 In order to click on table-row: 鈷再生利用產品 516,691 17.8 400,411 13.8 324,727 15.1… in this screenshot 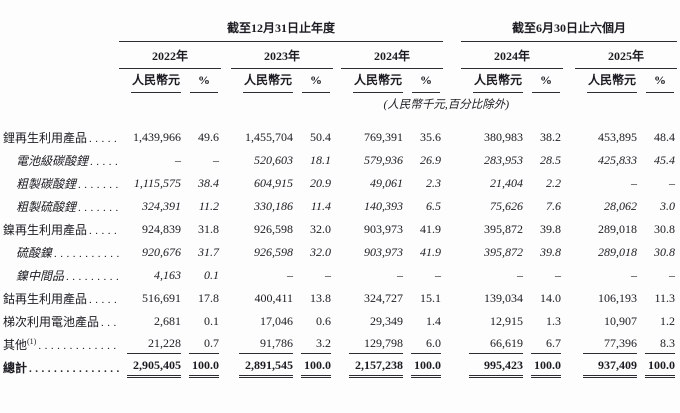, I will do `click(340, 298)`.